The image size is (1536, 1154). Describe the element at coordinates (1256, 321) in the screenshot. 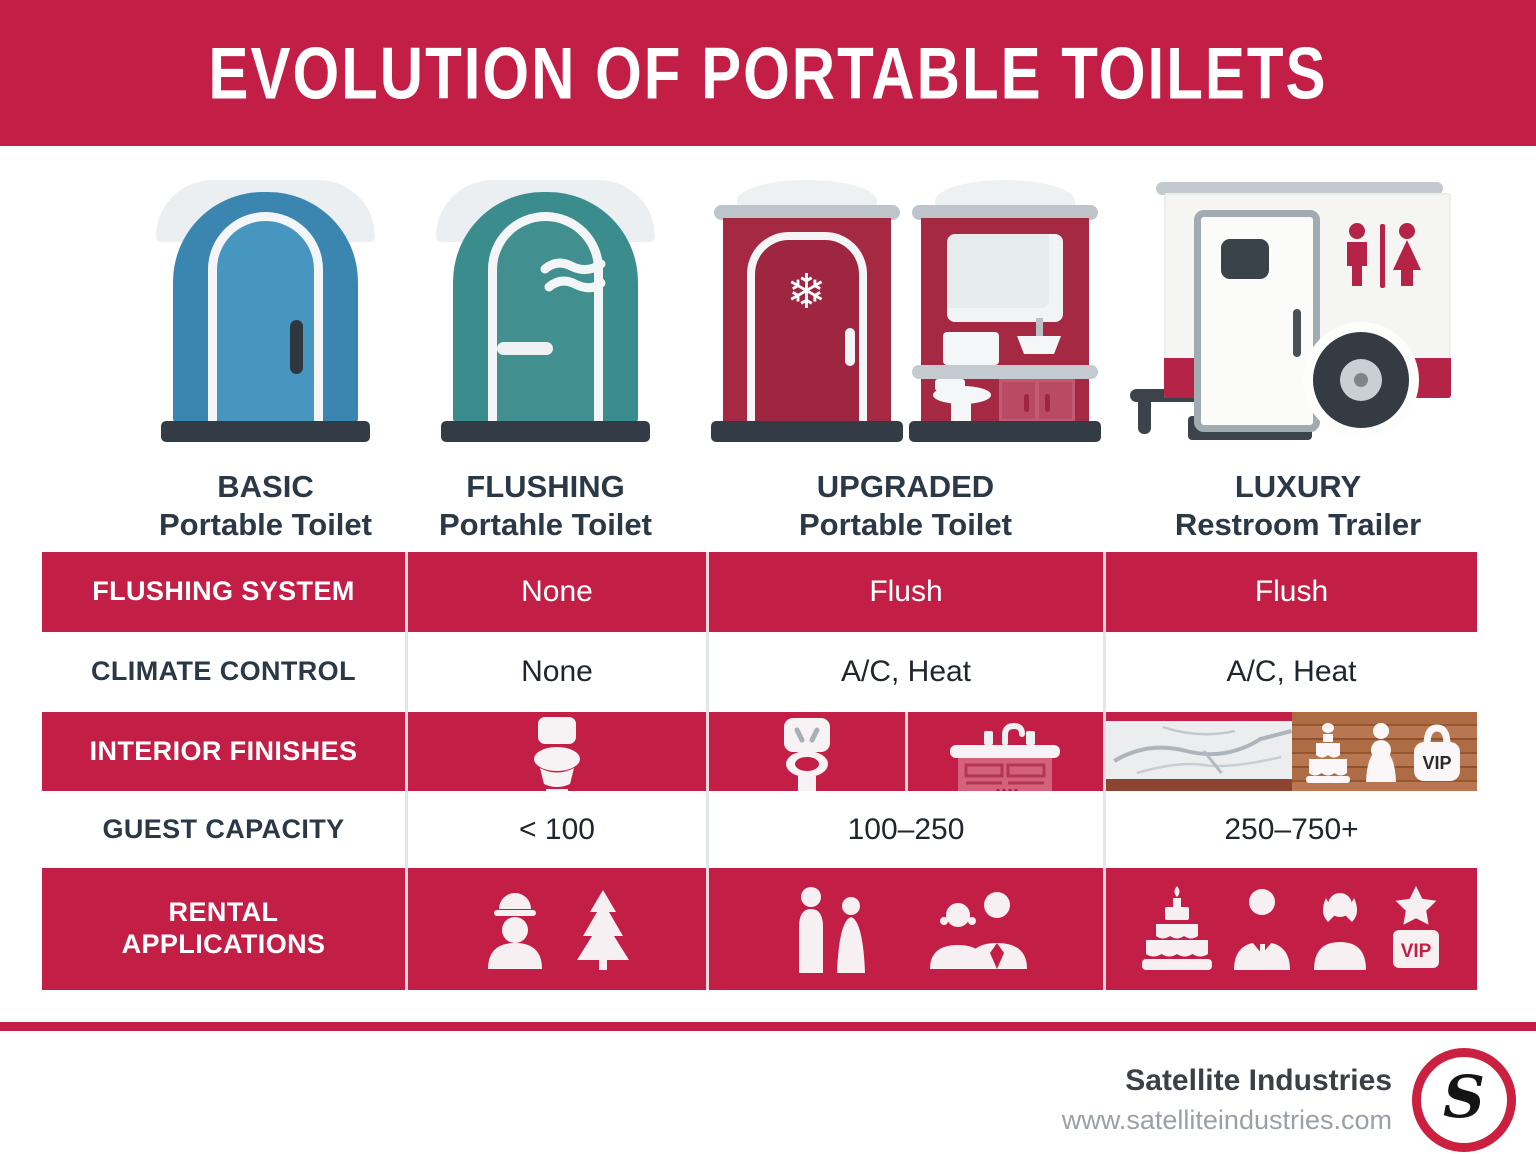

I see `trailer-door` at that location.